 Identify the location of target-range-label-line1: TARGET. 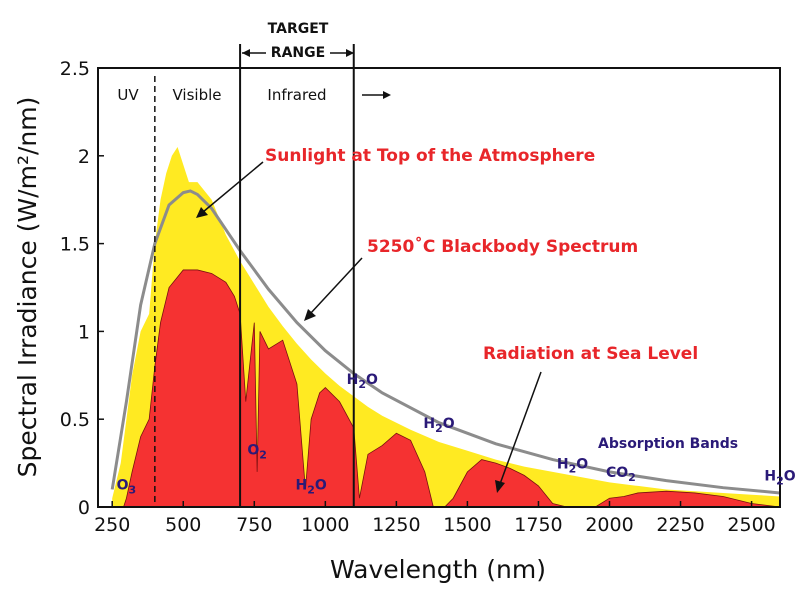
(298, 29).